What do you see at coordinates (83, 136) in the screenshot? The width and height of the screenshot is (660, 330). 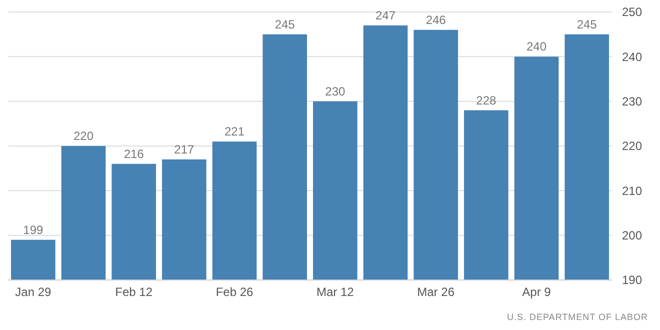 I see `data-label: 220` at bounding box center [83, 136].